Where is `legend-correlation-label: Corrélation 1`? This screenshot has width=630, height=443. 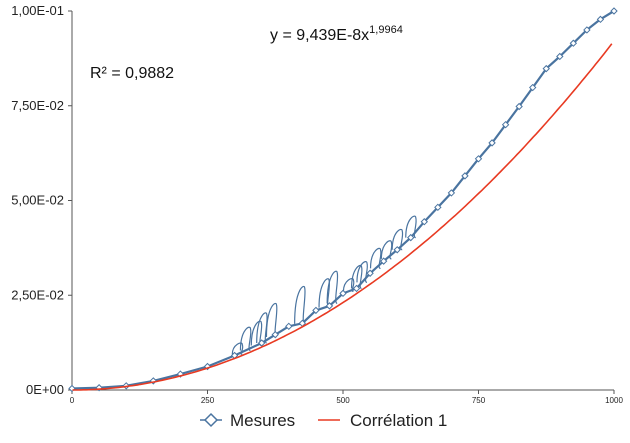
legend-correlation-label: Corrélation 1 is located at coordinates (398, 420).